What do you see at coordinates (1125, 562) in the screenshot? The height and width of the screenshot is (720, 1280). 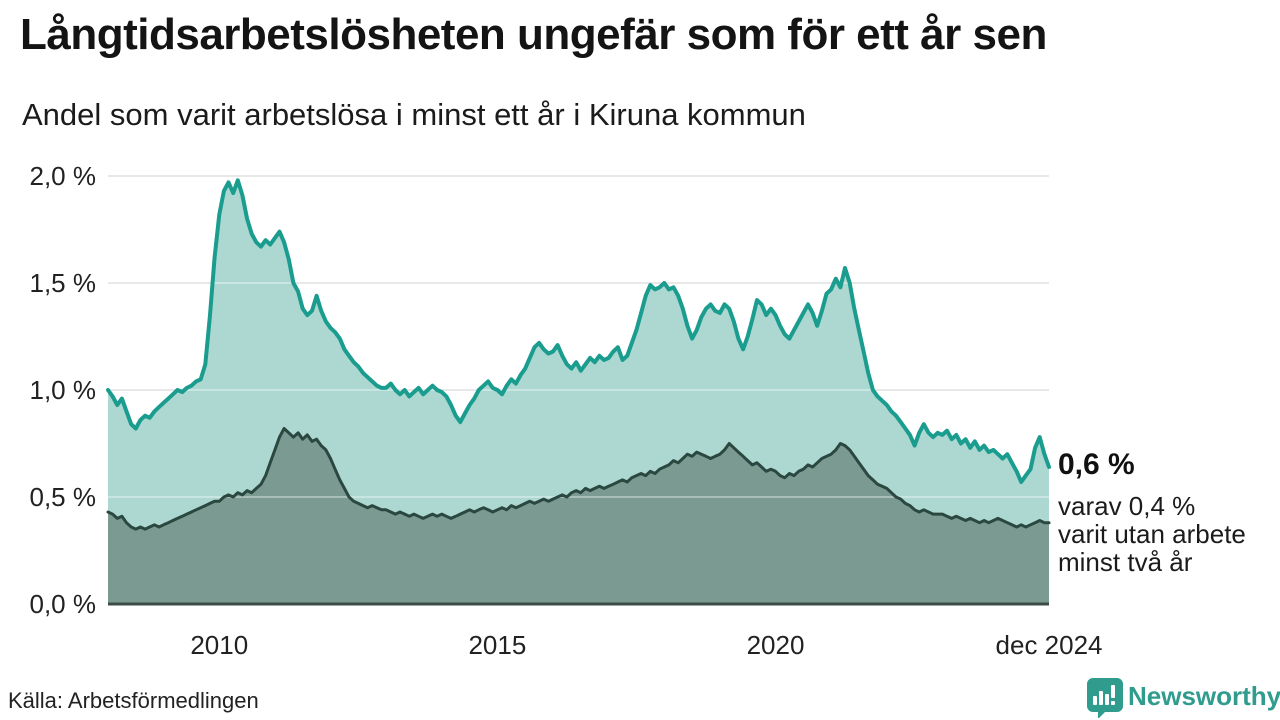 I see `annotation-line-3: minst två år` at bounding box center [1125, 562].